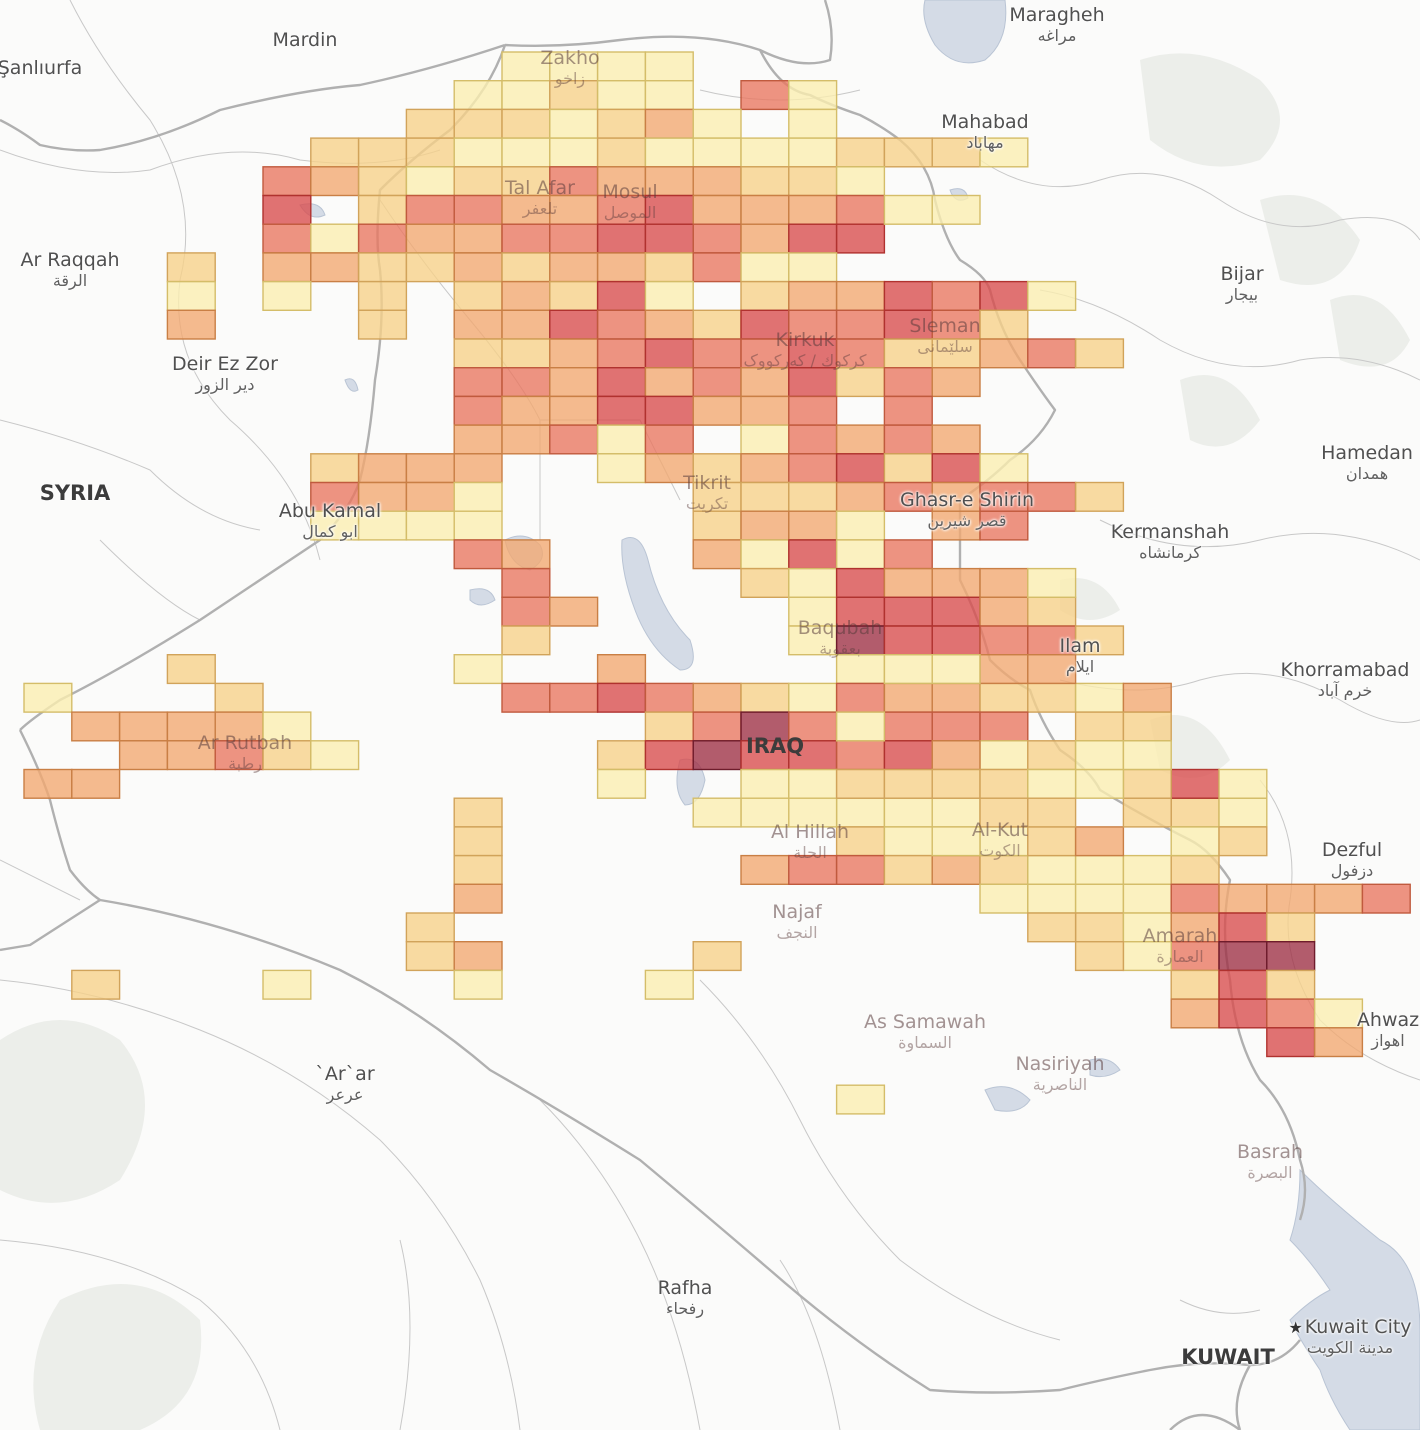 The height and width of the screenshot is (1430, 1420). I want to click on label-tikrit: Tikrit تكريت, so click(707, 492).